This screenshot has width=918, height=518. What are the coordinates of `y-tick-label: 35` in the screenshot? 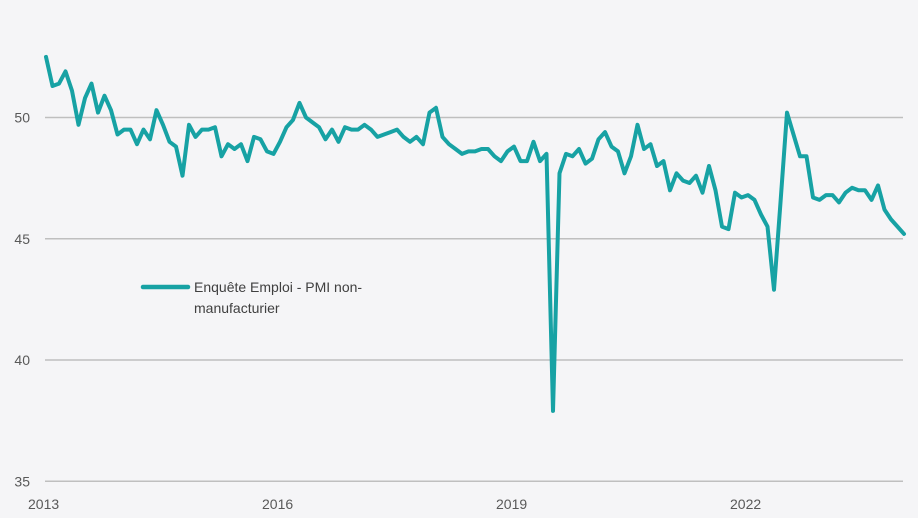 It's located at (22, 481).